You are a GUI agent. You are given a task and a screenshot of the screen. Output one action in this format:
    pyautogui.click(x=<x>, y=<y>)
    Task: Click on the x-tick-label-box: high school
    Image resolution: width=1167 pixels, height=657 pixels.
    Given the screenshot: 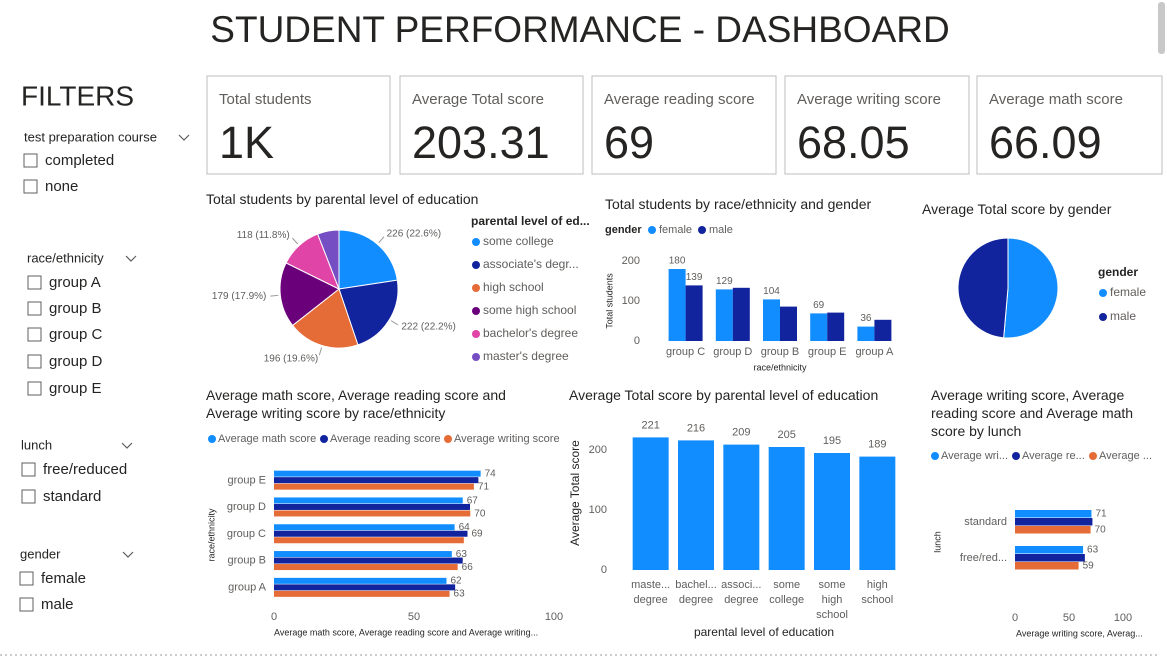 What is the action you would take?
    pyautogui.click(x=877, y=592)
    